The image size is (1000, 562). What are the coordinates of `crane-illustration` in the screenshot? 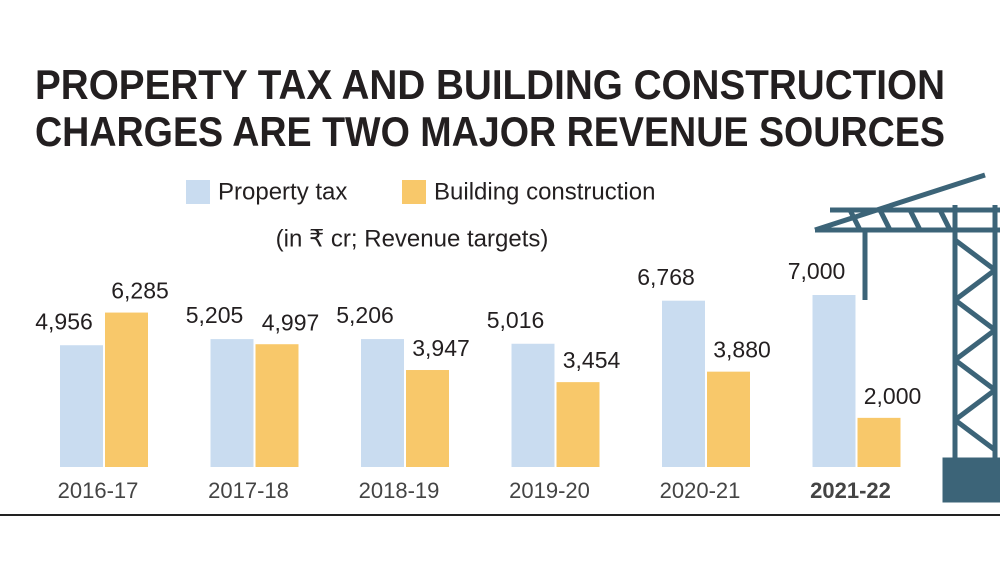 It's located at (907, 337).